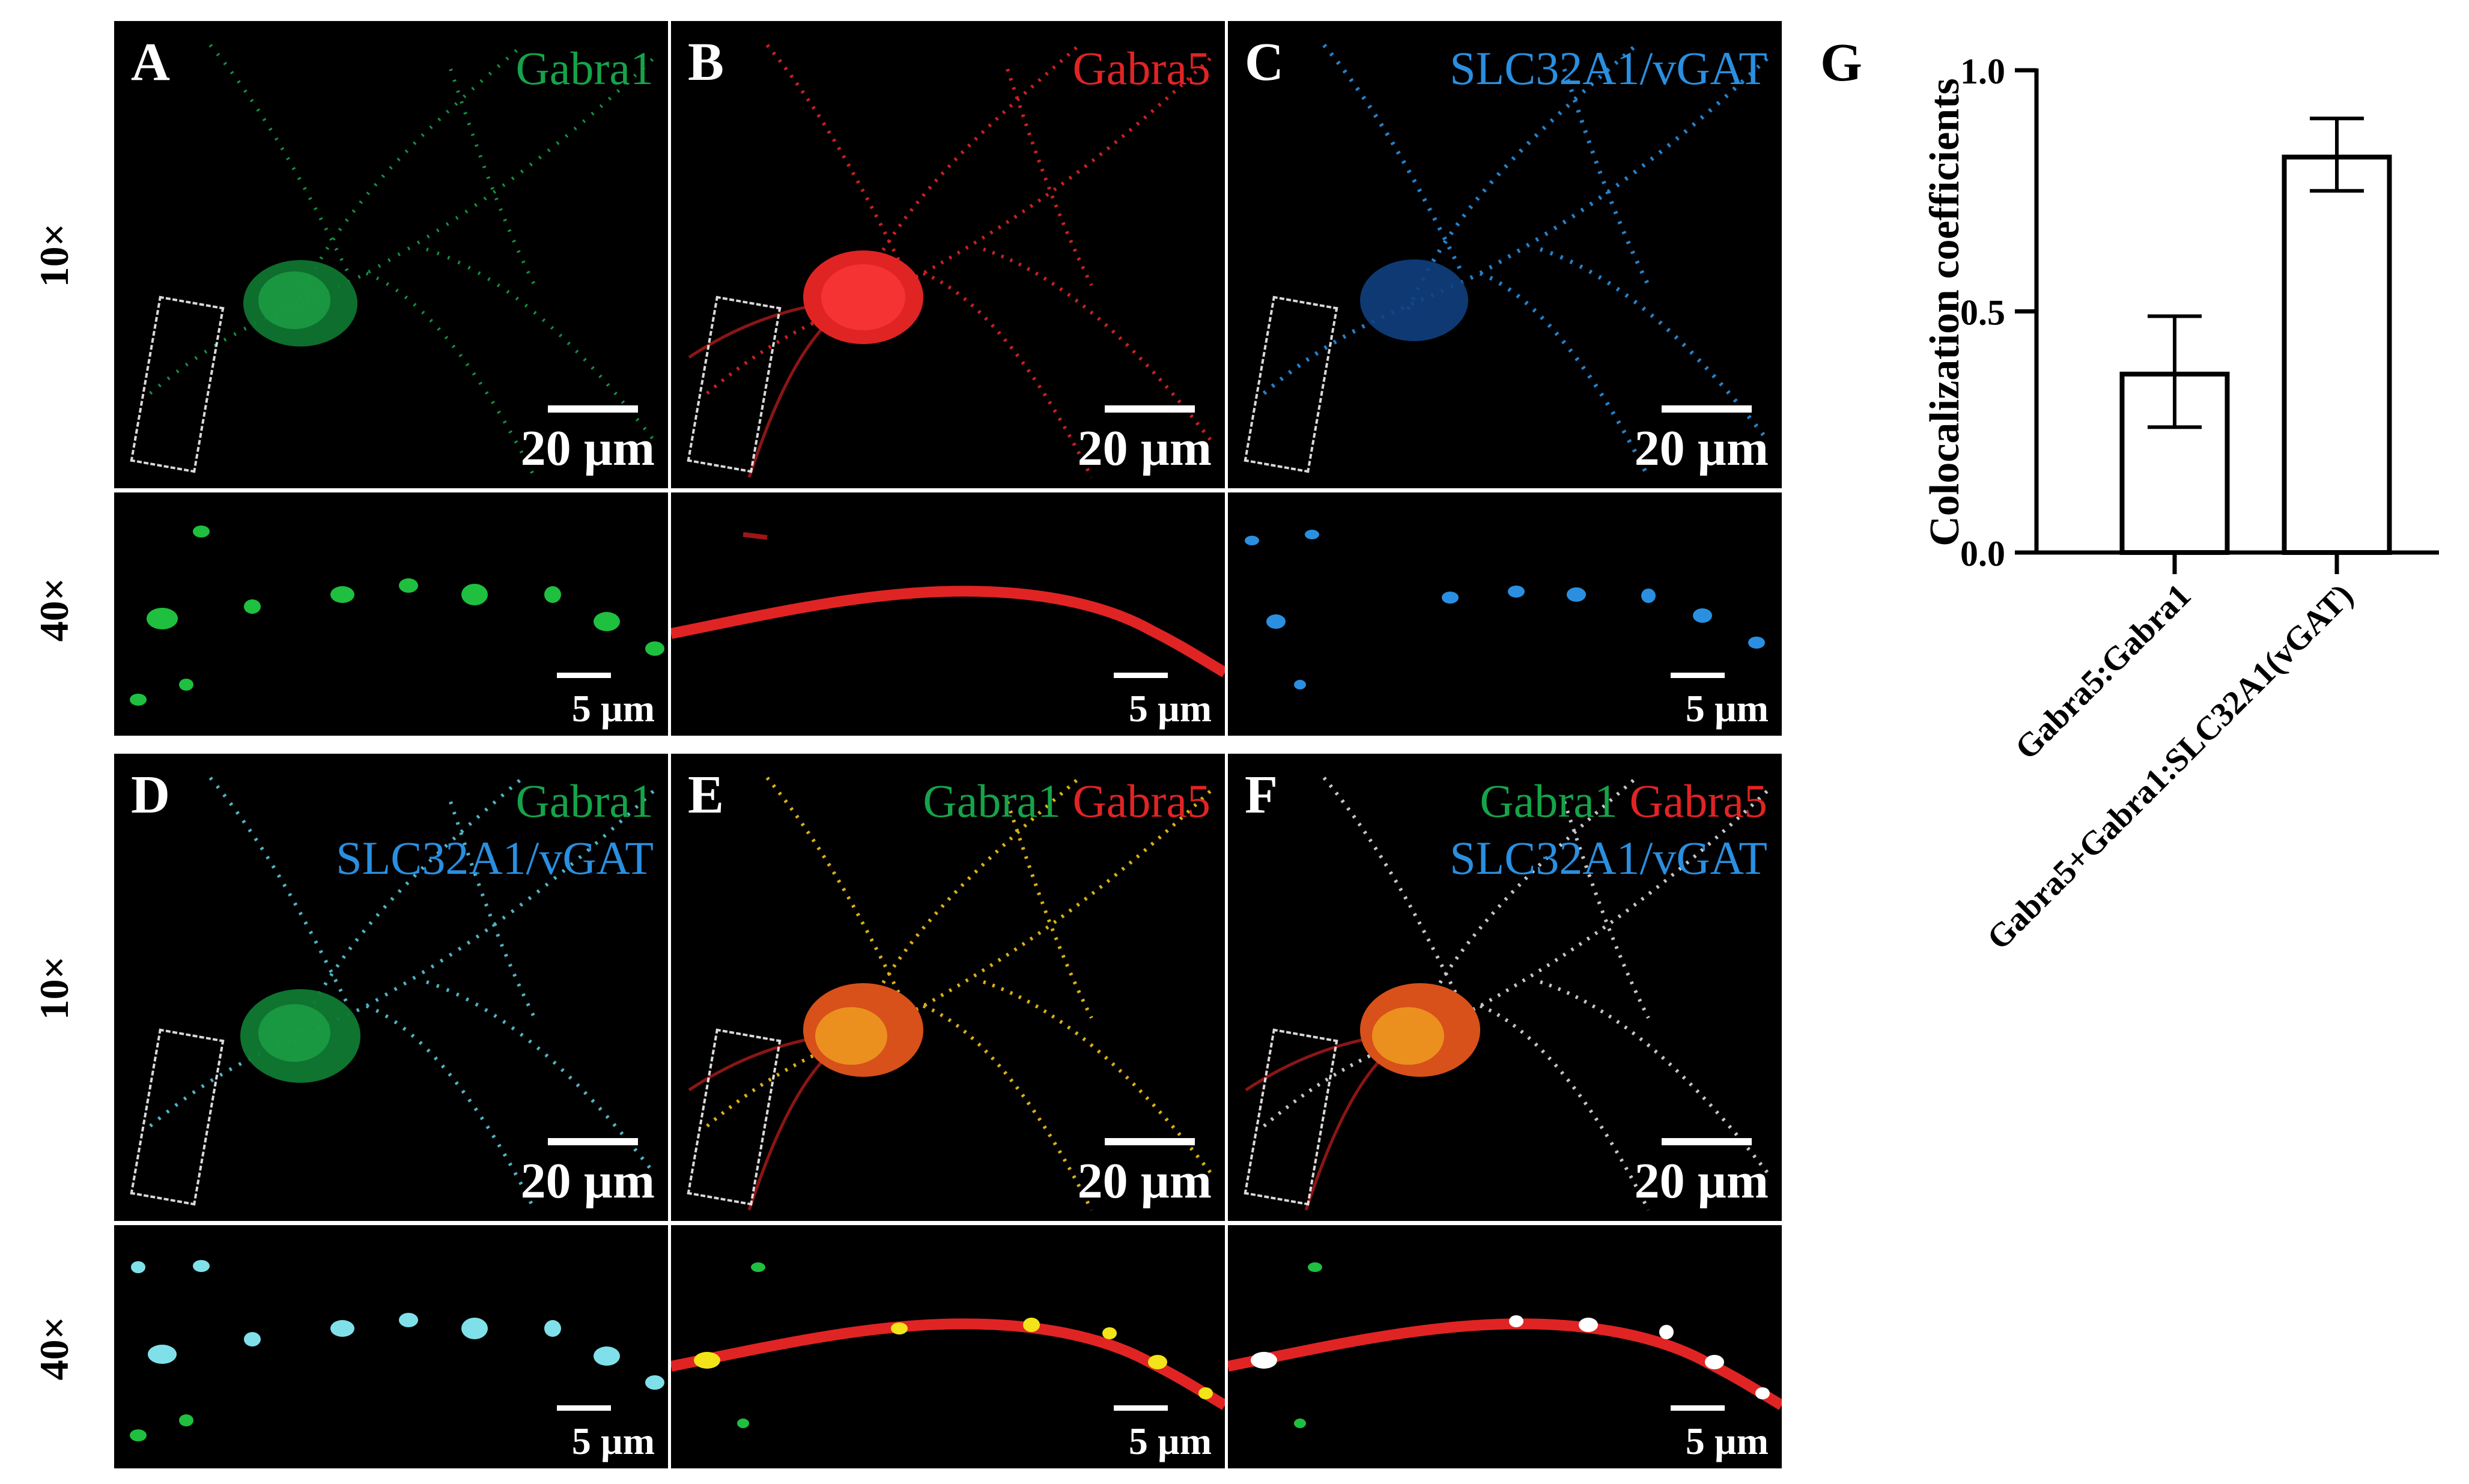 Image resolution: width=2469 pixels, height=1484 pixels. Describe the element at coordinates (1982, 71) in the screenshot. I see `y-tick-label: 1.0` at that location.